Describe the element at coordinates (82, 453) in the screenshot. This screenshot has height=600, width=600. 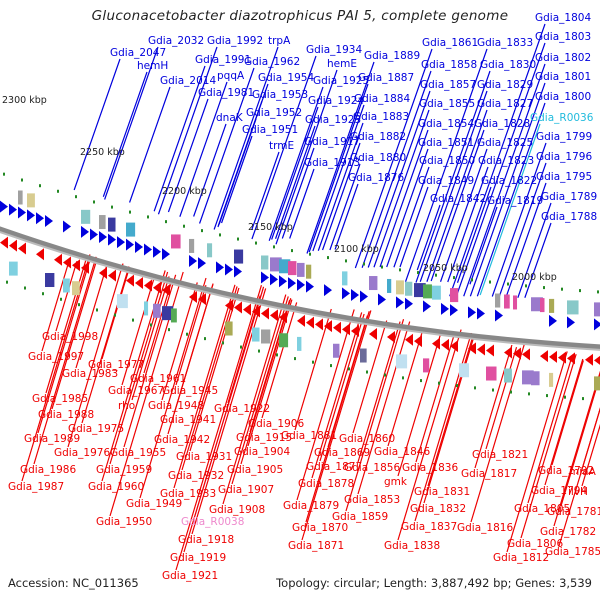
I see `gene-label-reverse: Gdia_1976` at that location.